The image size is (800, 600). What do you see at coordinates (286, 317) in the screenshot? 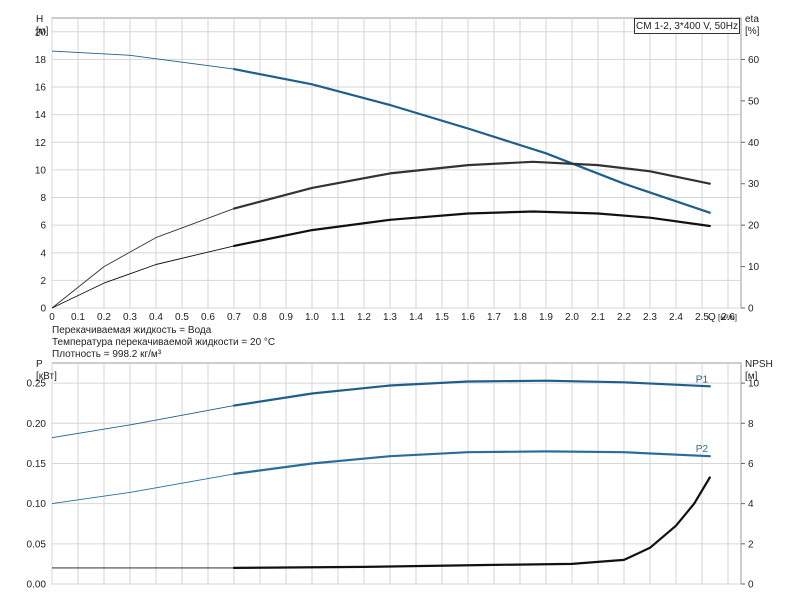
I see `head-x-tick-label: 0.9` at bounding box center [286, 317].